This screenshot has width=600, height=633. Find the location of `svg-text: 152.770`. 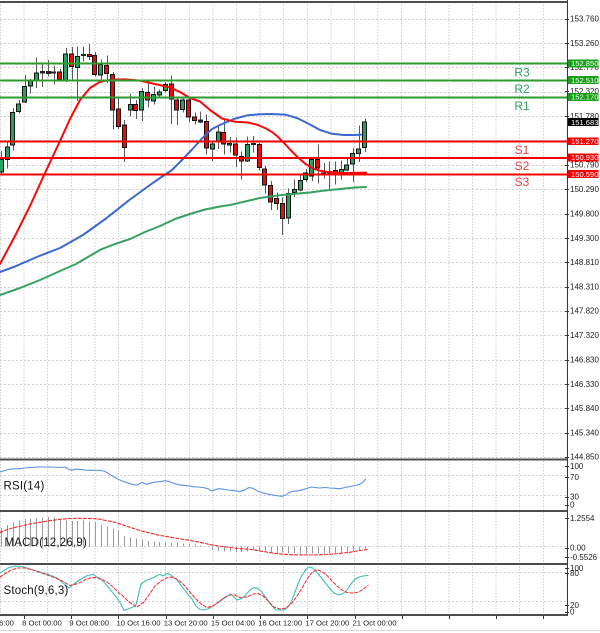

svg-text: 152.770 is located at coordinates (584, 67).